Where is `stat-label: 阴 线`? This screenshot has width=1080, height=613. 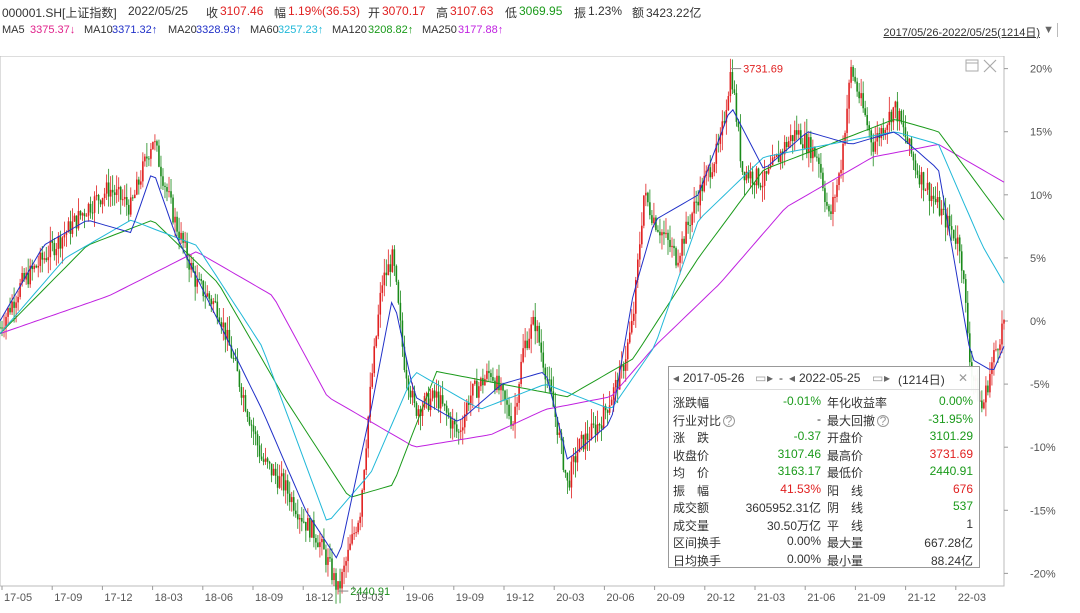
stat-label: 阴 线 is located at coordinates (845, 508).